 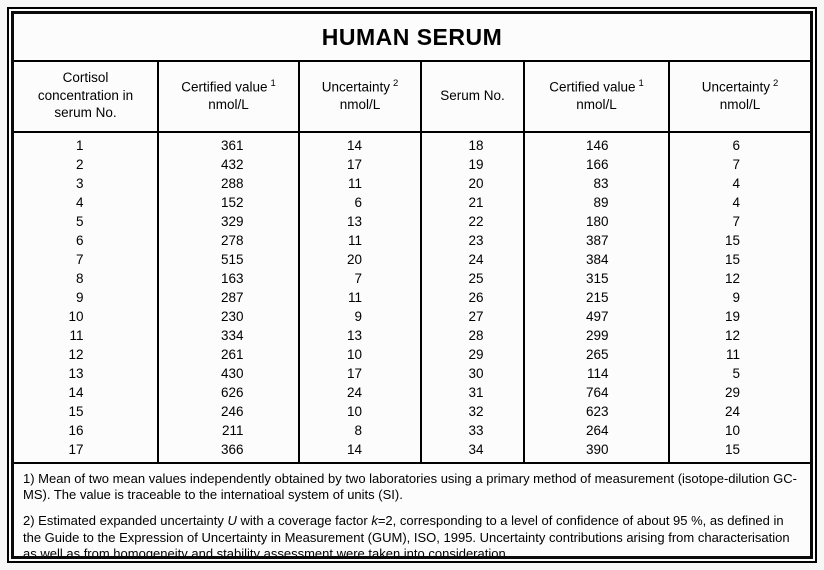 I want to click on cell-certified-value: 366, so click(x=228, y=451).